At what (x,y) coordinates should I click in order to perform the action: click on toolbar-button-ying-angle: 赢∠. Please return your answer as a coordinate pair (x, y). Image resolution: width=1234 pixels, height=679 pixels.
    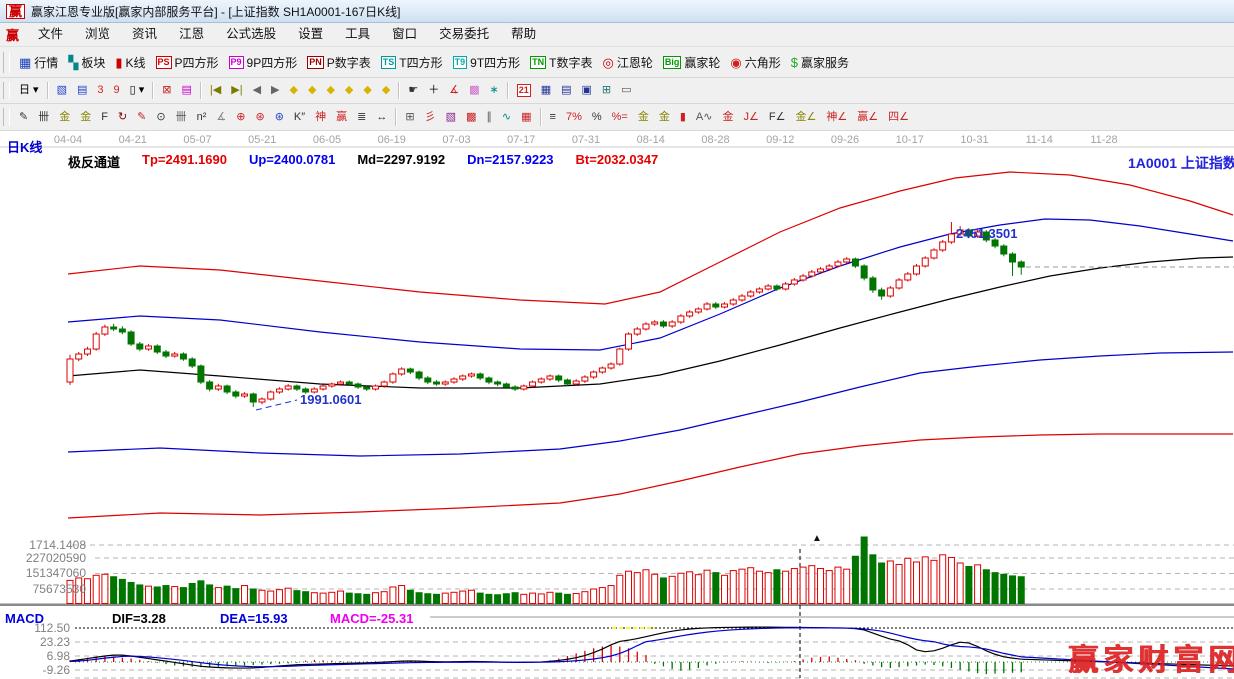
    Looking at the image, I should click on (867, 117).